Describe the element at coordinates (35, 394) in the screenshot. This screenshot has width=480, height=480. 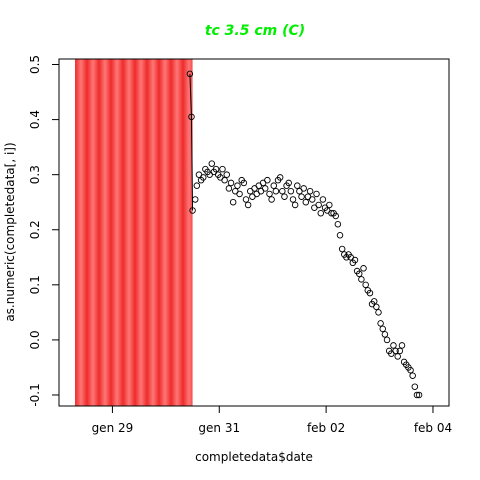
I see `y-tick-label: -0.1` at that location.